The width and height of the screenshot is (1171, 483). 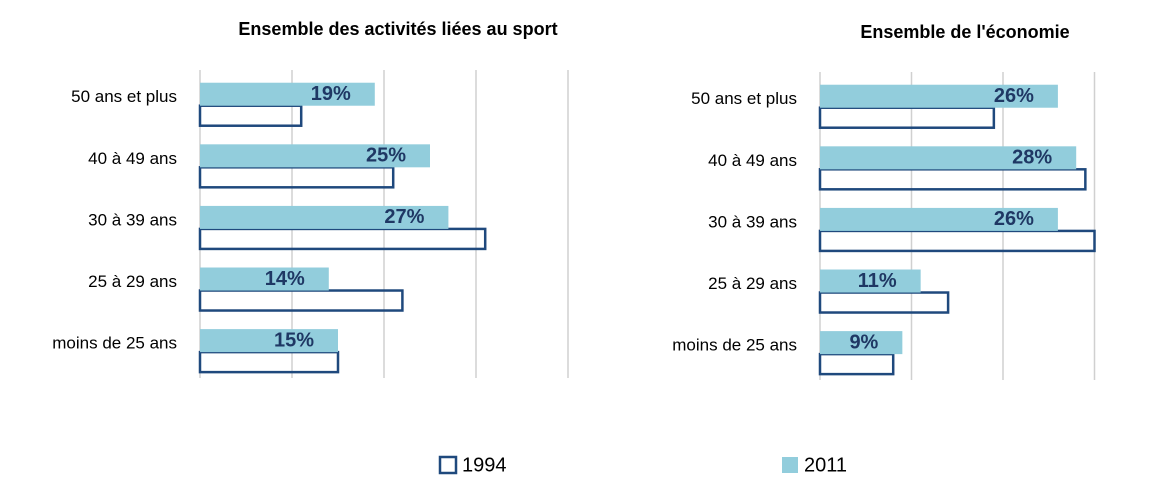 I want to click on value-label: 15%, so click(x=294, y=340).